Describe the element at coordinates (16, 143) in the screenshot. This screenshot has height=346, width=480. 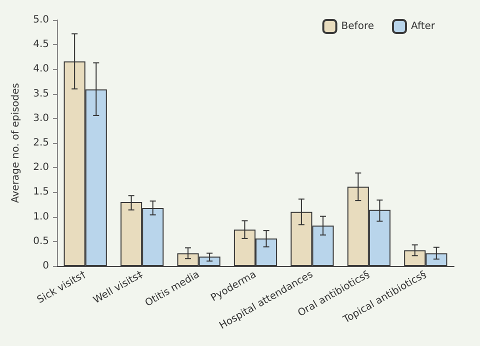
I see `y-axis-title: Average no. of episodes` at that location.